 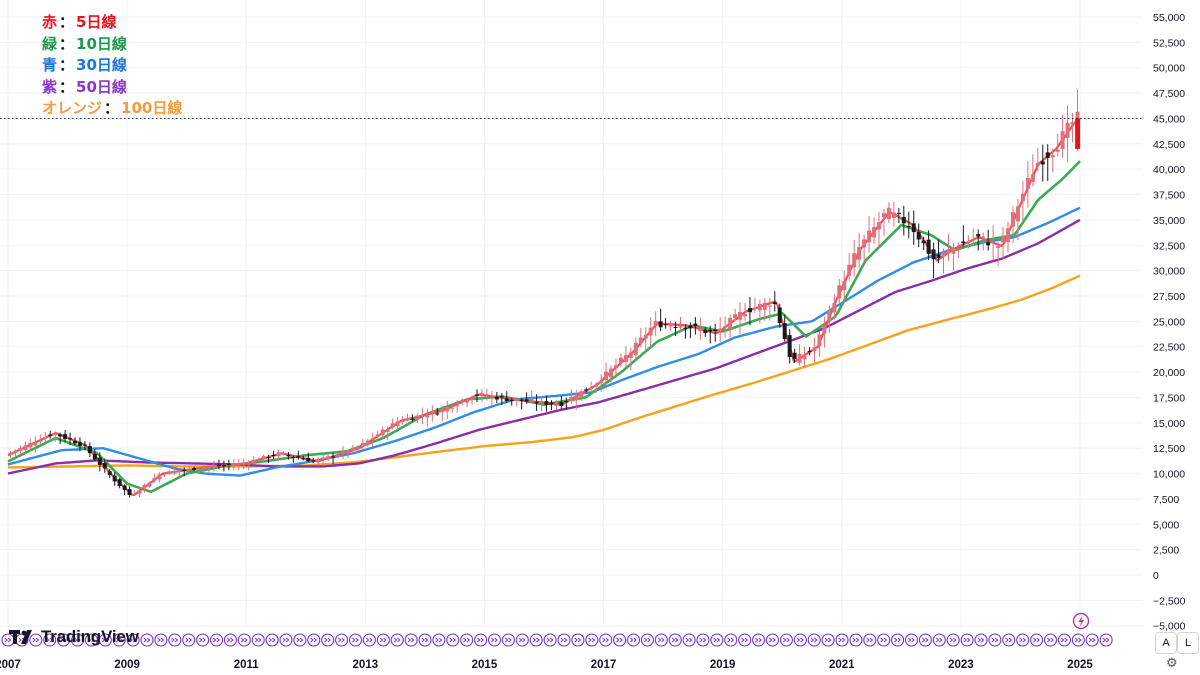 What do you see at coordinates (546, 665) in the screenshot?
I see `x-axis-time-scale: 2007 2009 2011 2013 2015 2017 2019 2021 2023 2025` at bounding box center [546, 665].